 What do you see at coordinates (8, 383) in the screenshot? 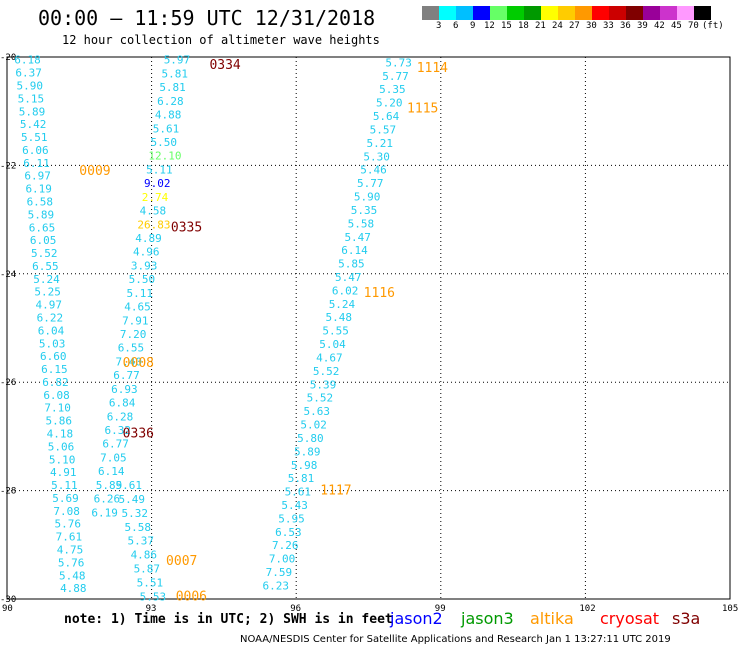
I see `y-tick-label: -26` at bounding box center [8, 383].